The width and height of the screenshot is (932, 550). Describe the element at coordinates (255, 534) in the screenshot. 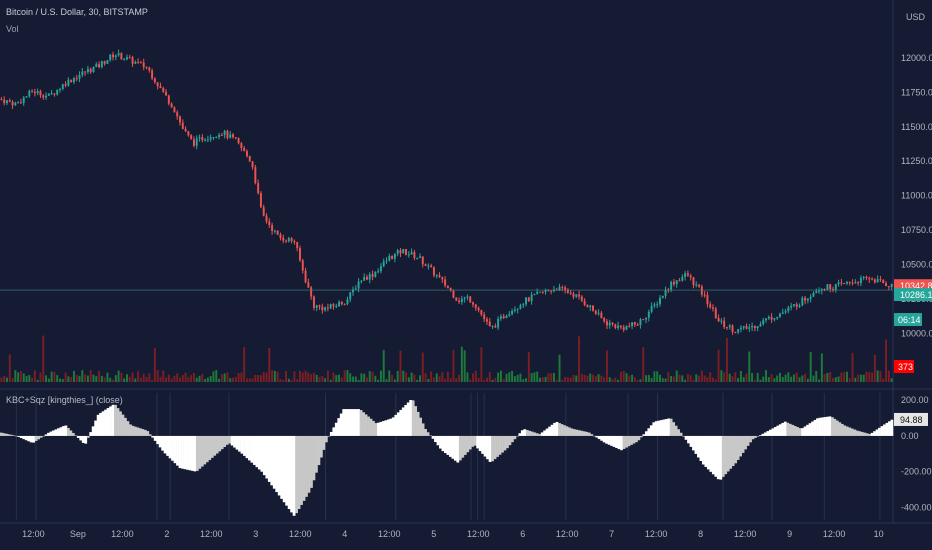

I see `time-axis-tick-label: 3` at that location.